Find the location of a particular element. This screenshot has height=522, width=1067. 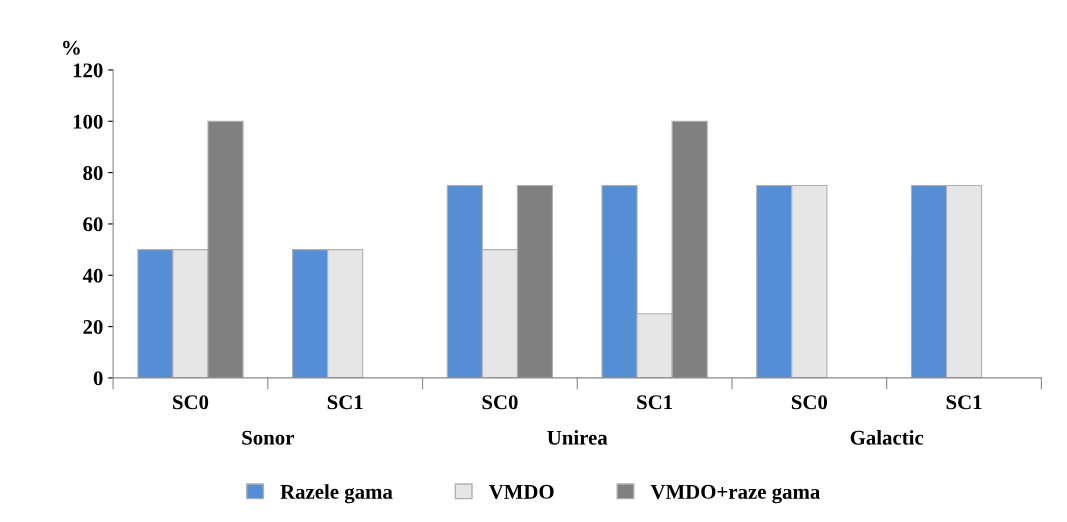

text: Galactic is located at coordinates (887, 437).